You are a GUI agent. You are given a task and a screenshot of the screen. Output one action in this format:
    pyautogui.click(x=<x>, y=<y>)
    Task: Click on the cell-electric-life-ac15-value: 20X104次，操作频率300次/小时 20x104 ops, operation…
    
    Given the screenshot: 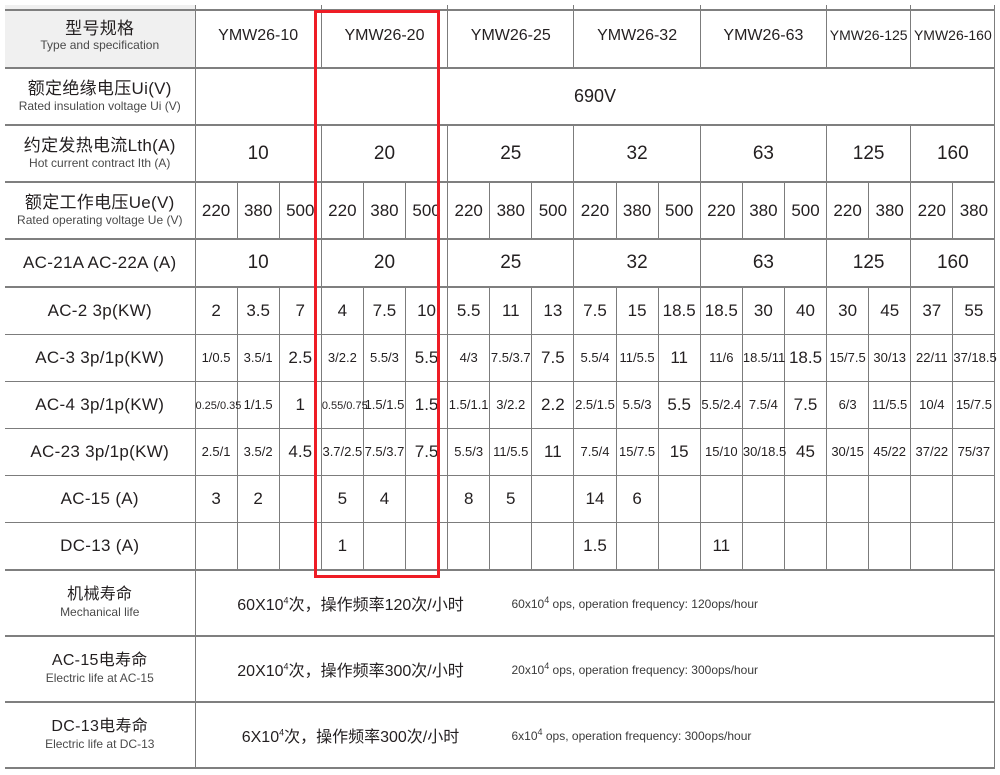 What is the action you would take?
    pyautogui.click(x=595, y=669)
    